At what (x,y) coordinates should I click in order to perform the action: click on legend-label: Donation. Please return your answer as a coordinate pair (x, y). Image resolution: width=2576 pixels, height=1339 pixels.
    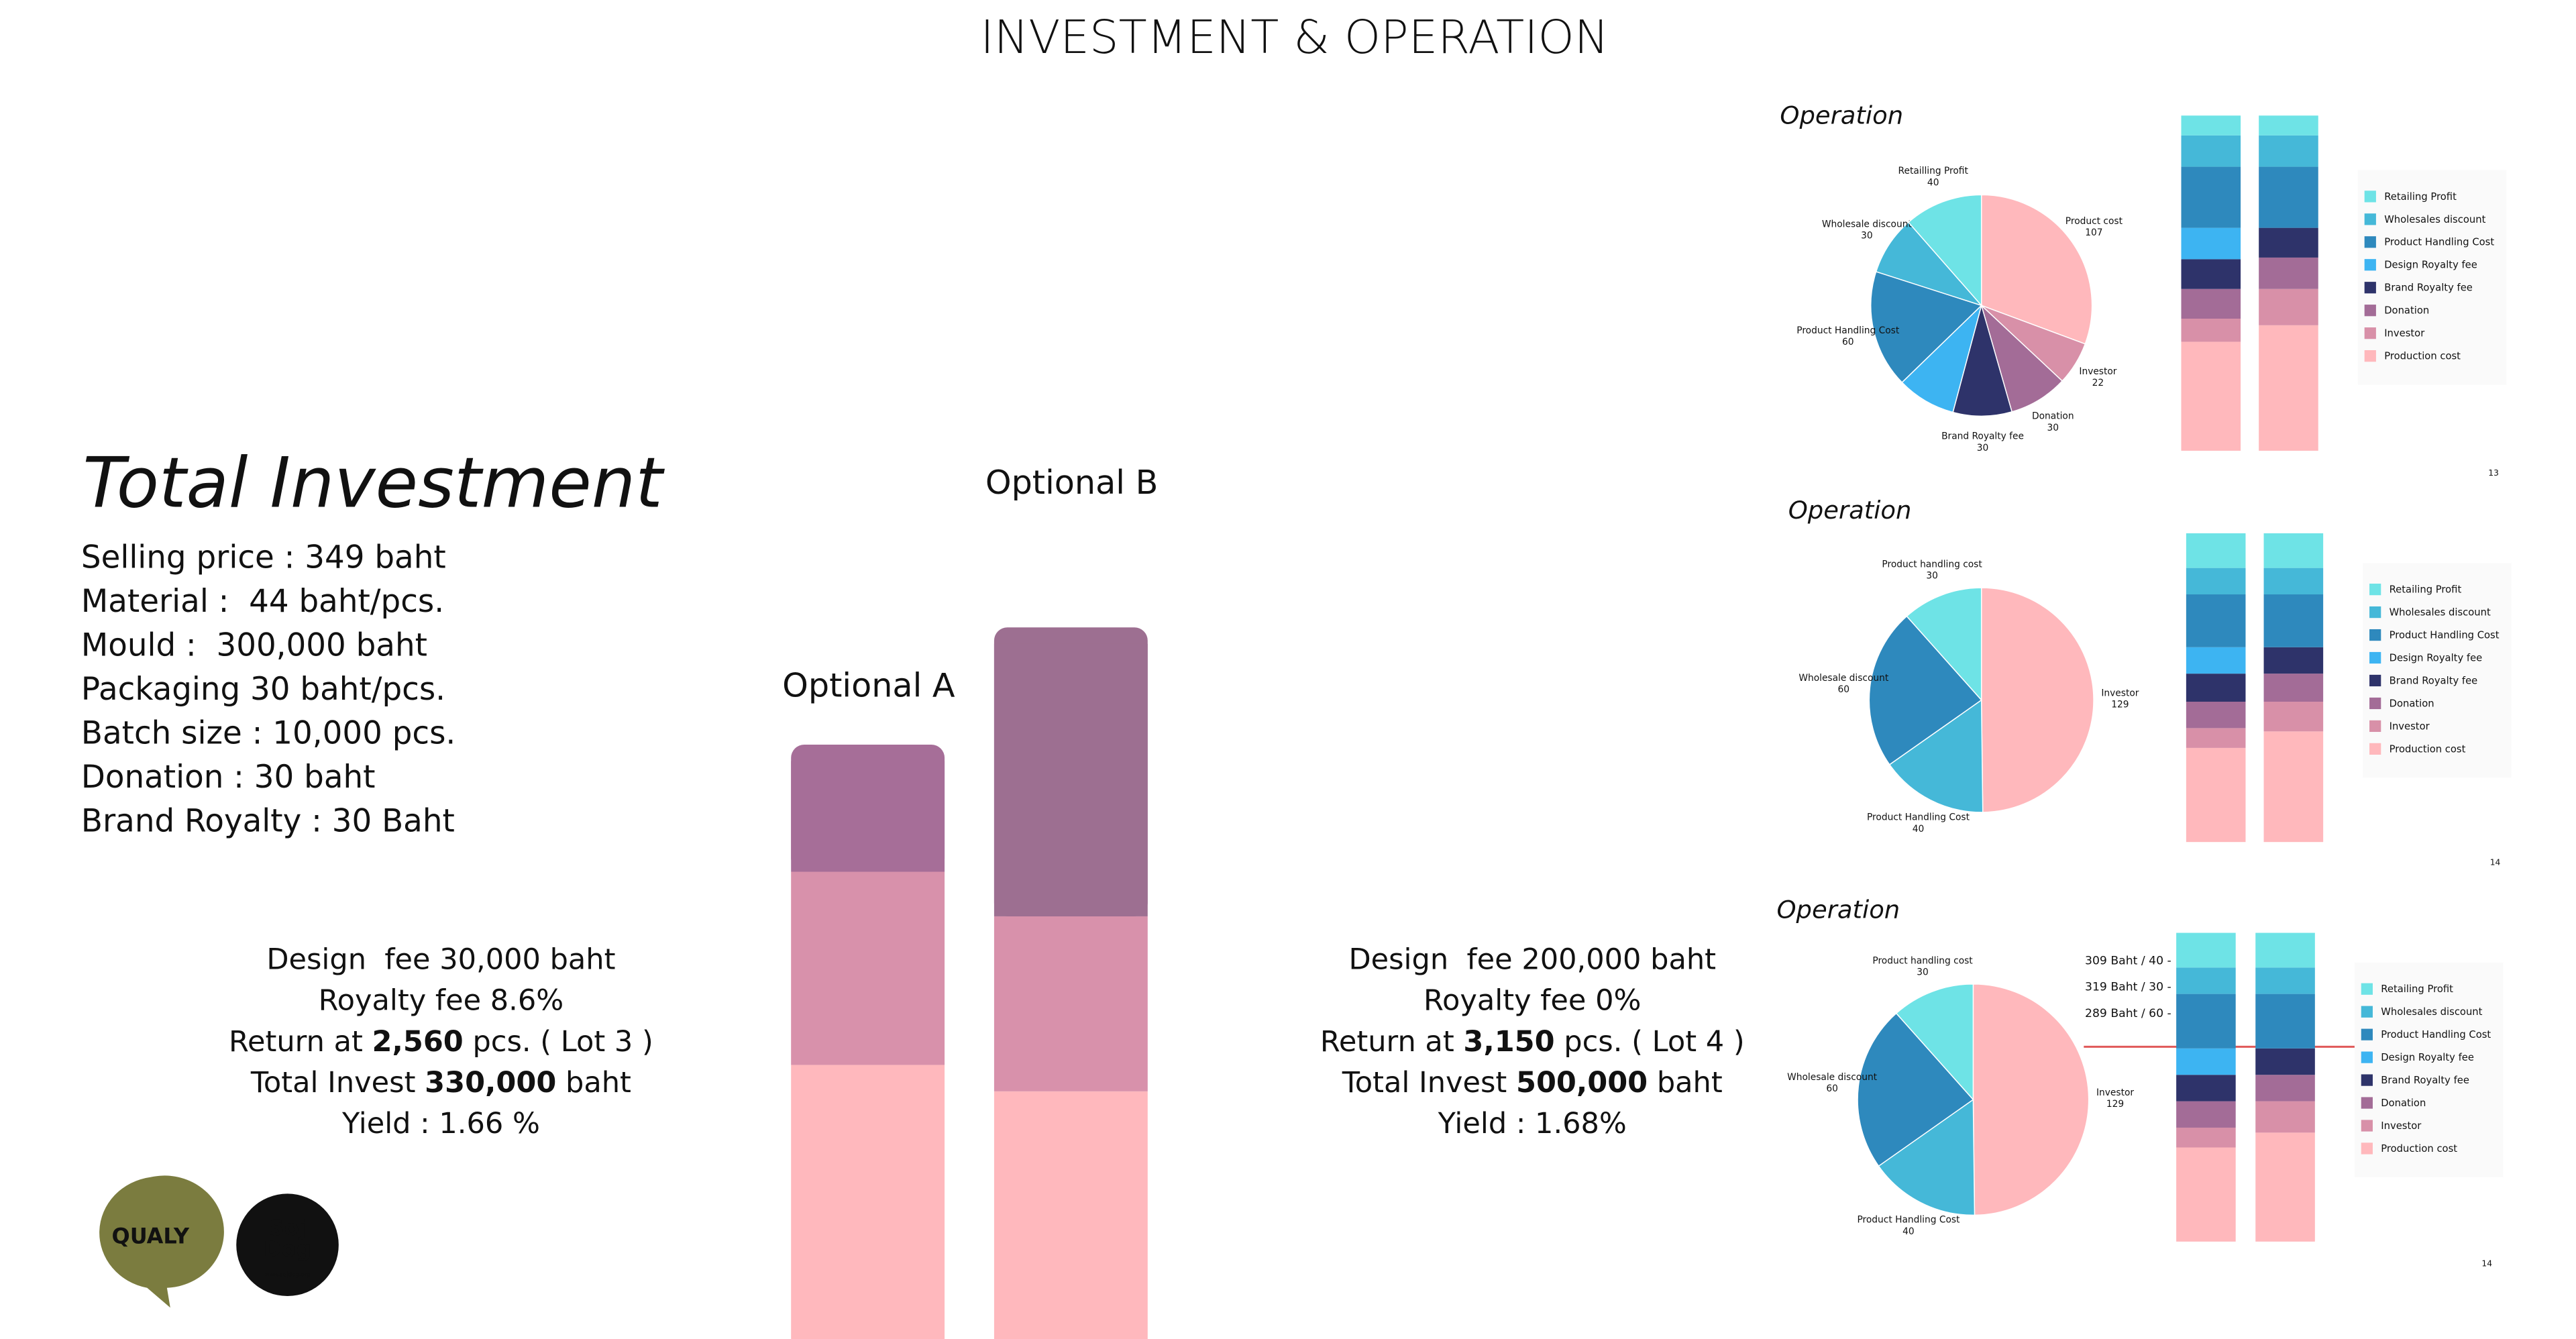
    Looking at the image, I should click on (2403, 1103).